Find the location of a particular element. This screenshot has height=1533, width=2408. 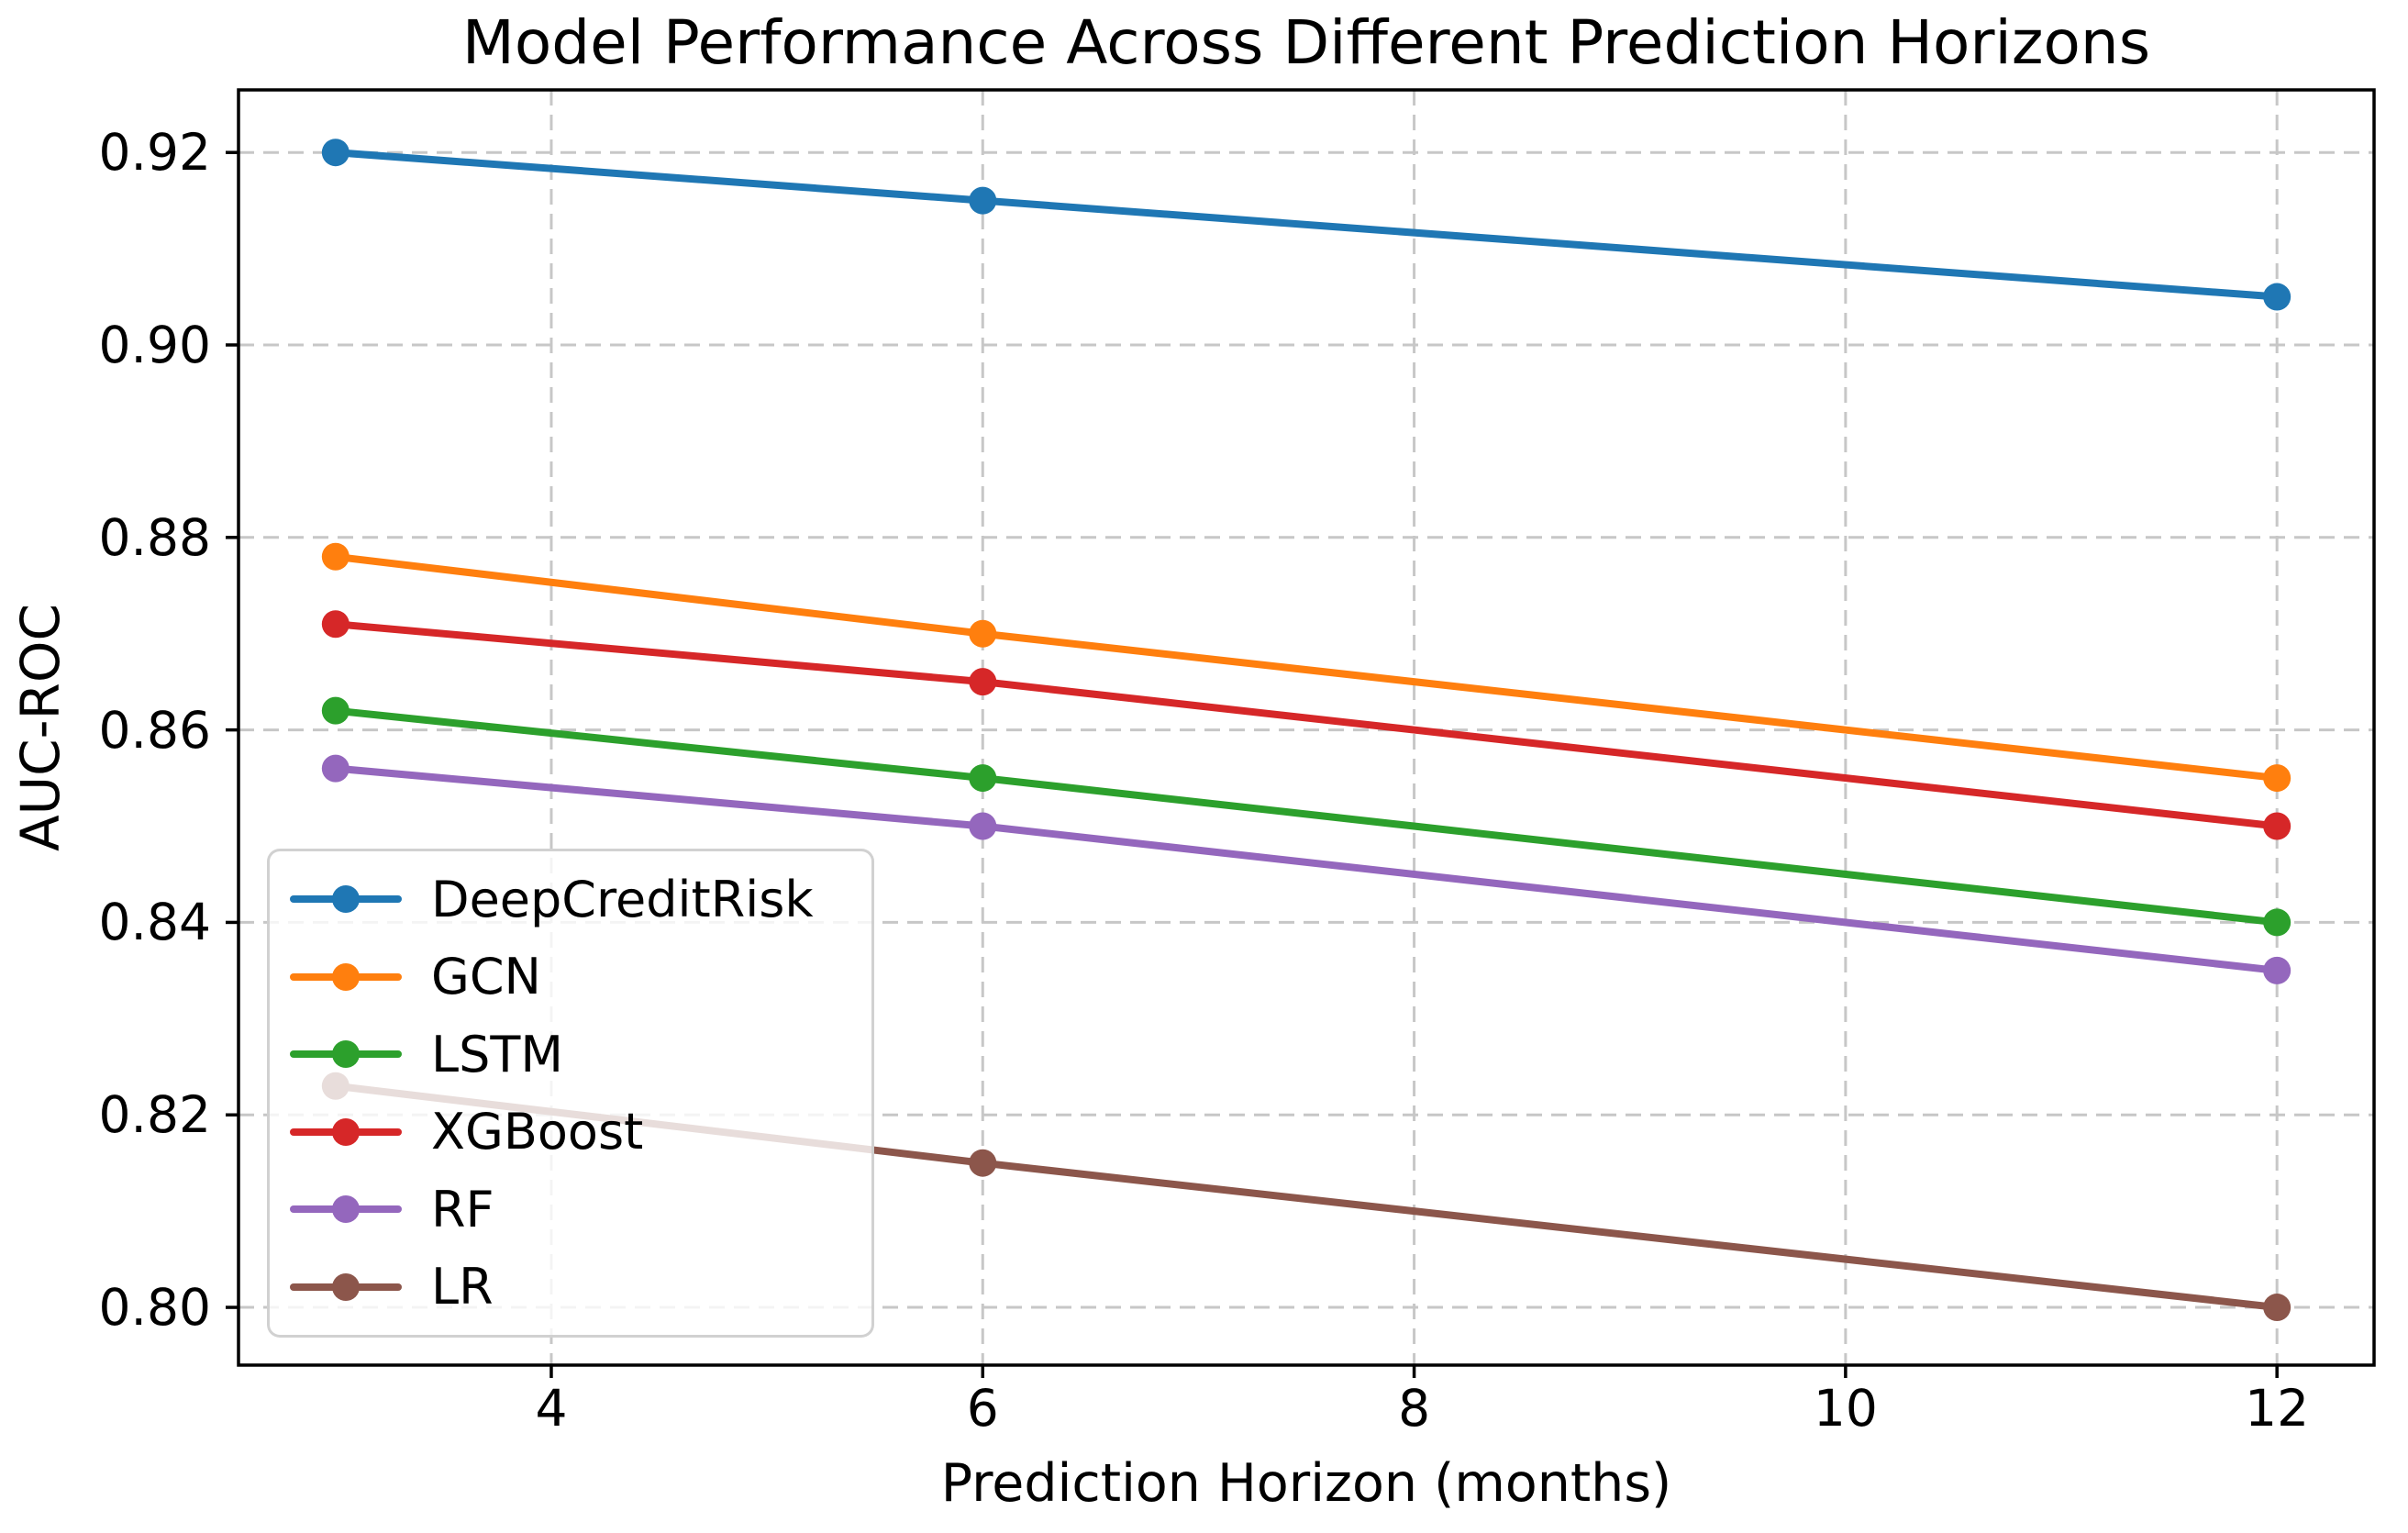

legend-item-LSTM: LSTM is located at coordinates (570, 1054).